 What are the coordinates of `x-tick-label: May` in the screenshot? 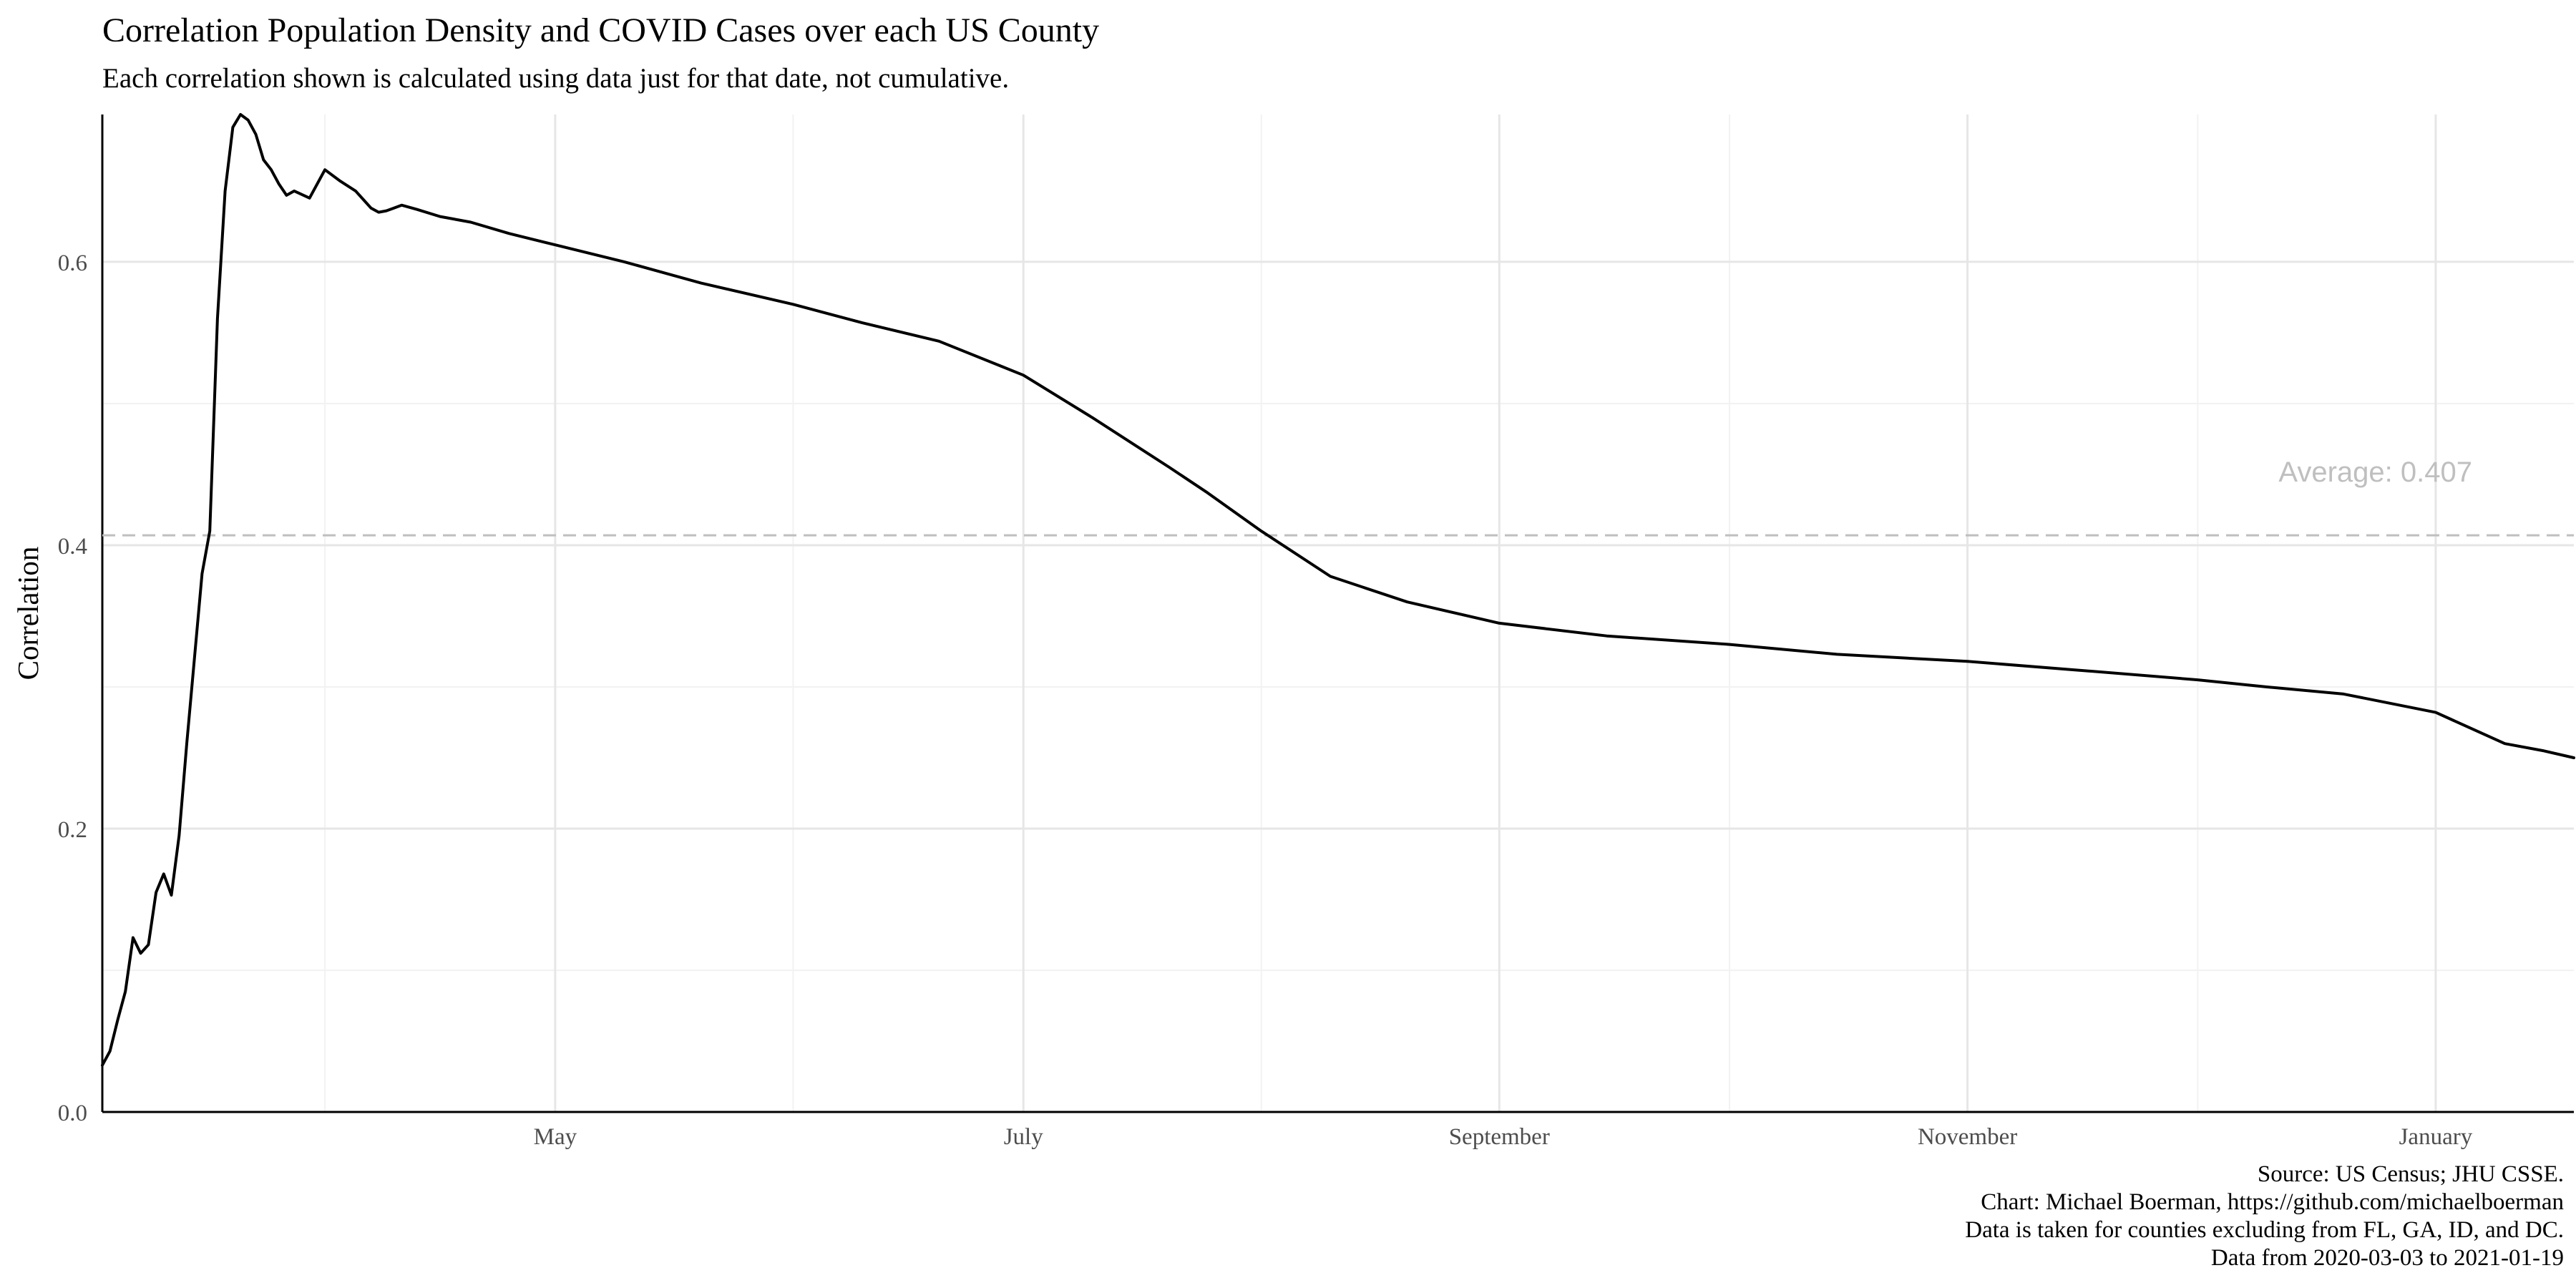 It's located at (555, 1137).